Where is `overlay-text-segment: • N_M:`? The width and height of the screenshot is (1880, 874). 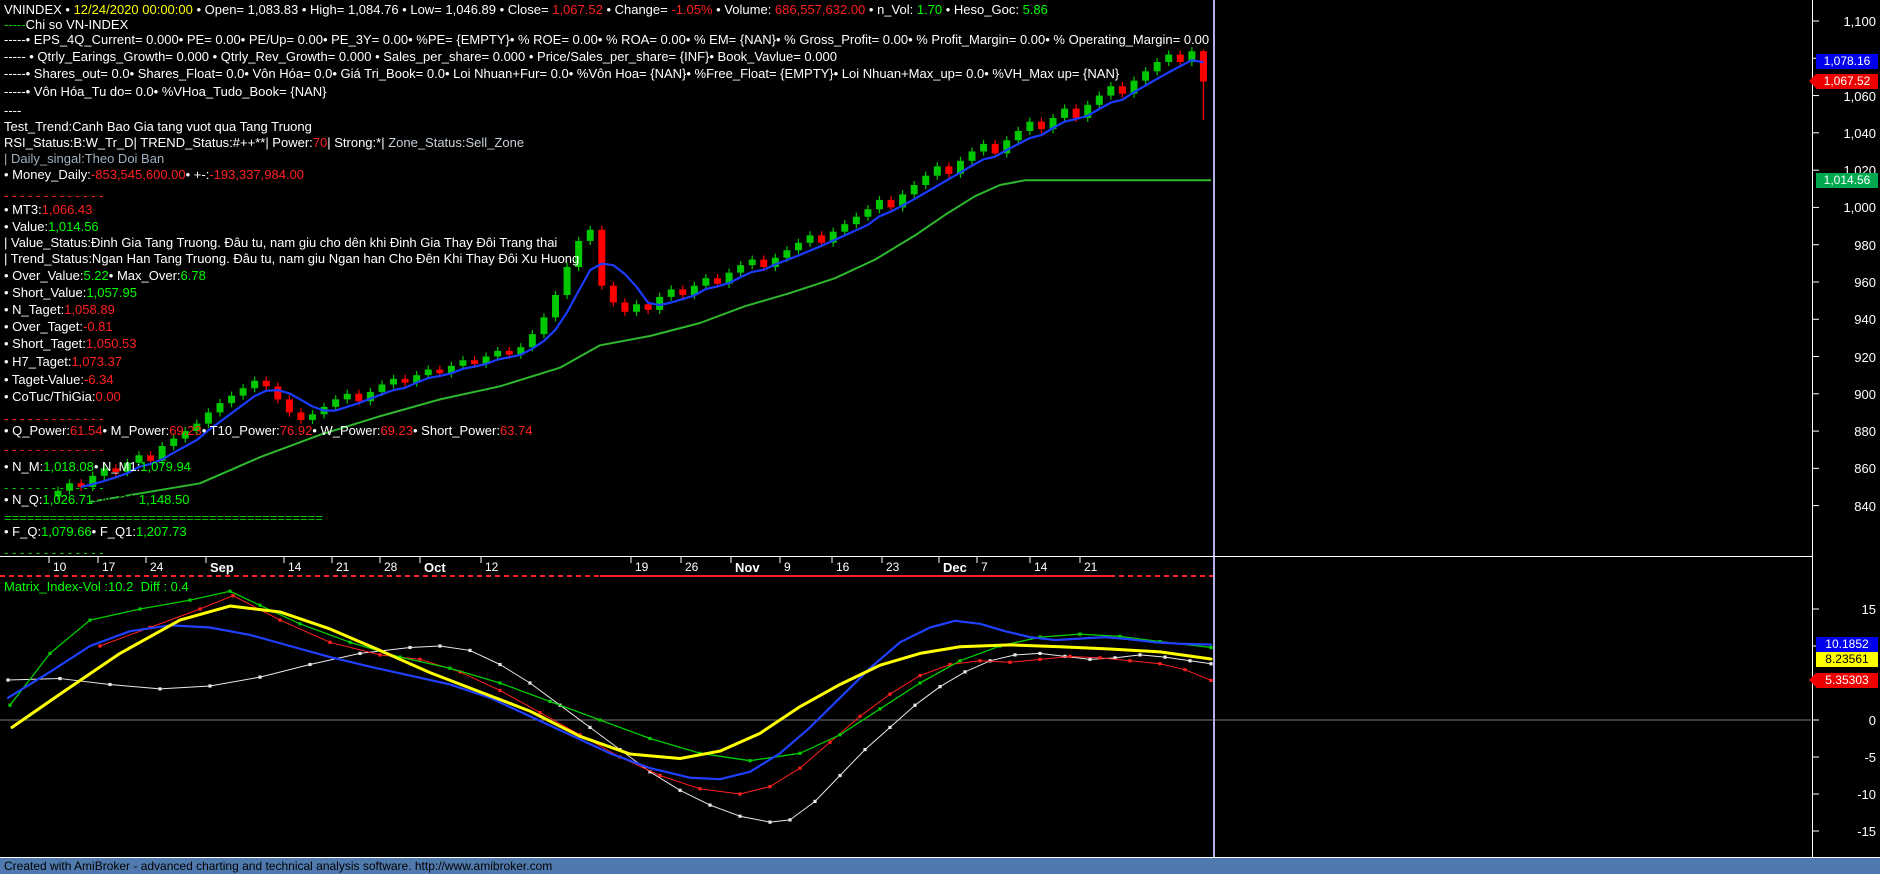 overlay-text-segment: • N_M: is located at coordinates (24, 466).